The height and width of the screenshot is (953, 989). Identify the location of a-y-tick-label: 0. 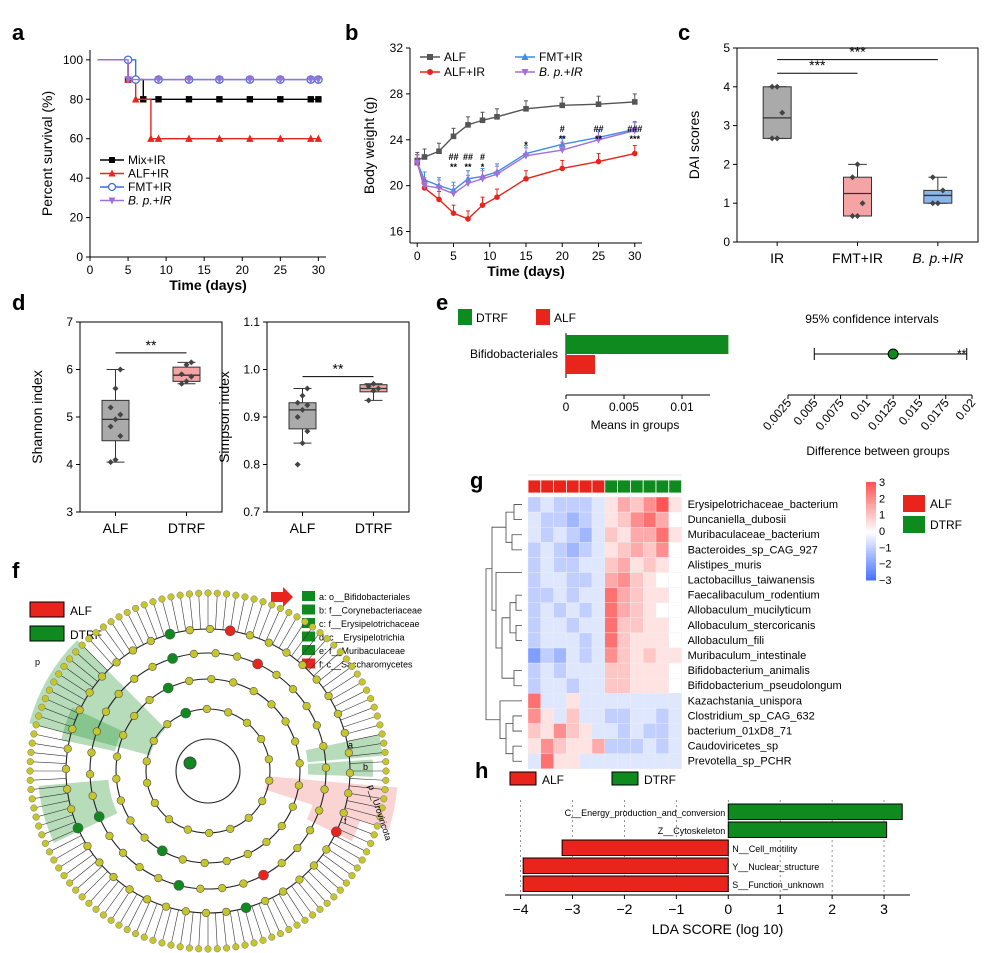
(79, 257).